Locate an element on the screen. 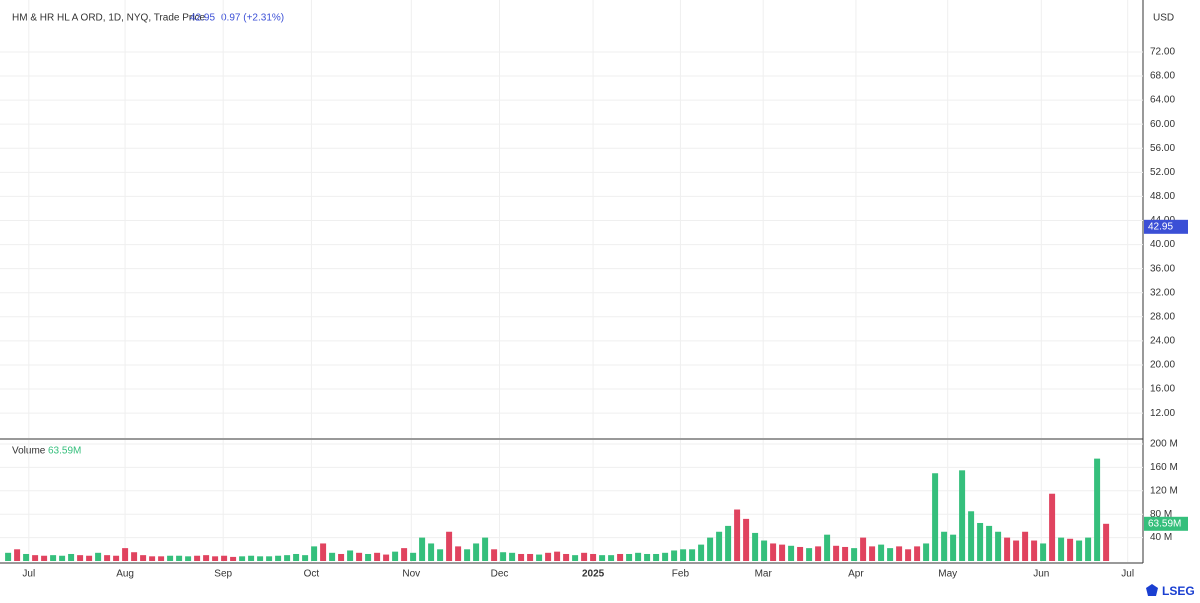 The height and width of the screenshot is (603, 1200). y-tick-label: 80 M is located at coordinates (1161, 514).